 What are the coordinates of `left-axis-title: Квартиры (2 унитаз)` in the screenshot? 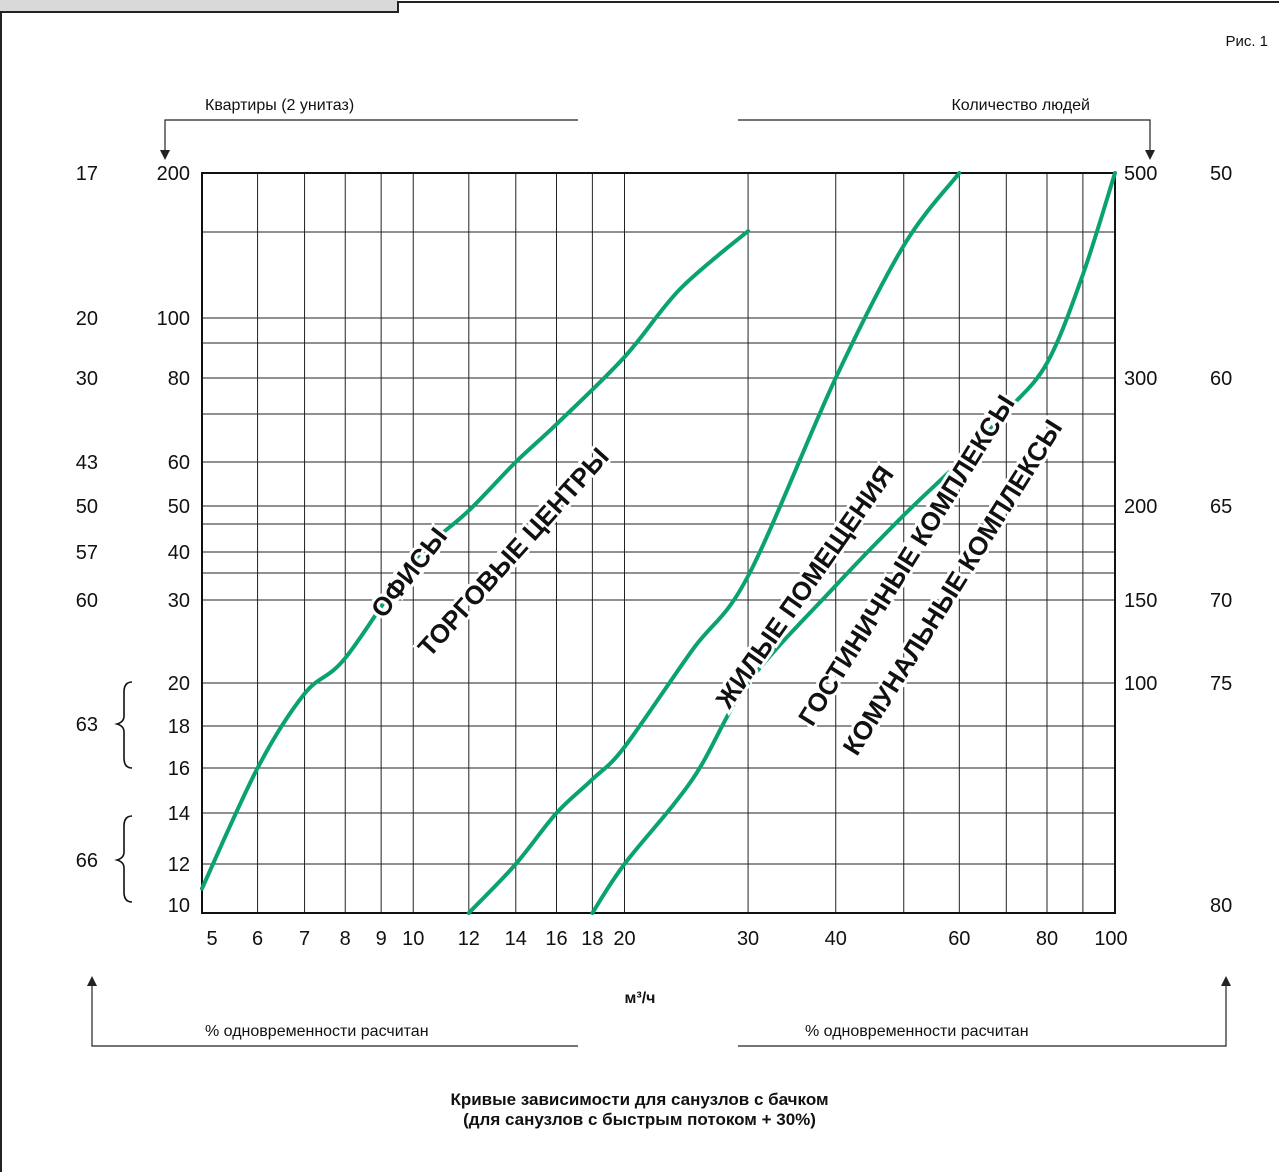 It's located at (279, 105).